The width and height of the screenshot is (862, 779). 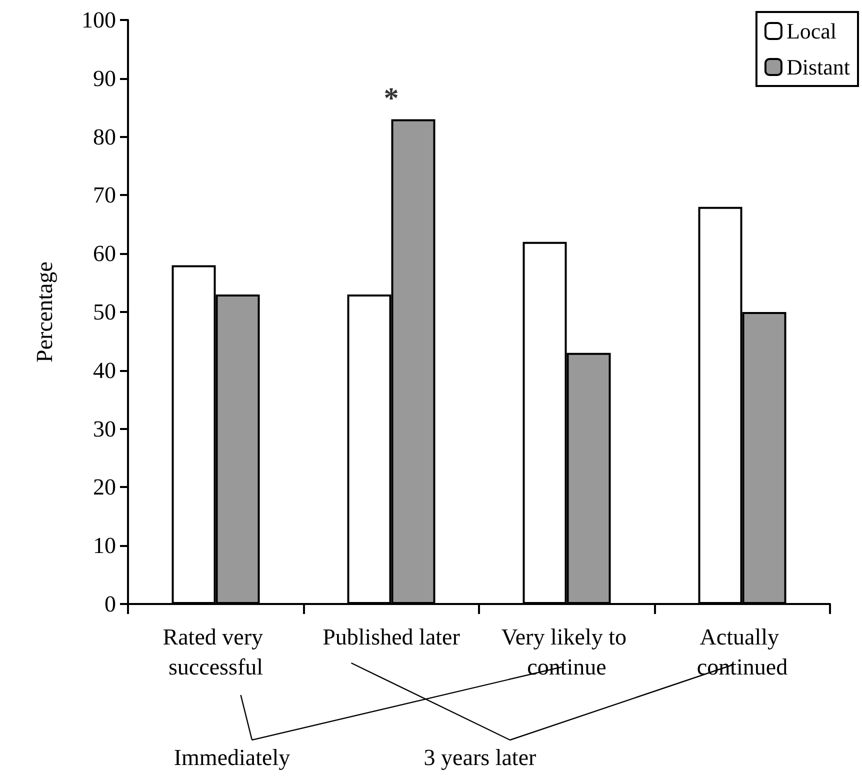 What do you see at coordinates (104, 312) in the screenshot?
I see `y-tick-label: 50` at bounding box center [104, 312].